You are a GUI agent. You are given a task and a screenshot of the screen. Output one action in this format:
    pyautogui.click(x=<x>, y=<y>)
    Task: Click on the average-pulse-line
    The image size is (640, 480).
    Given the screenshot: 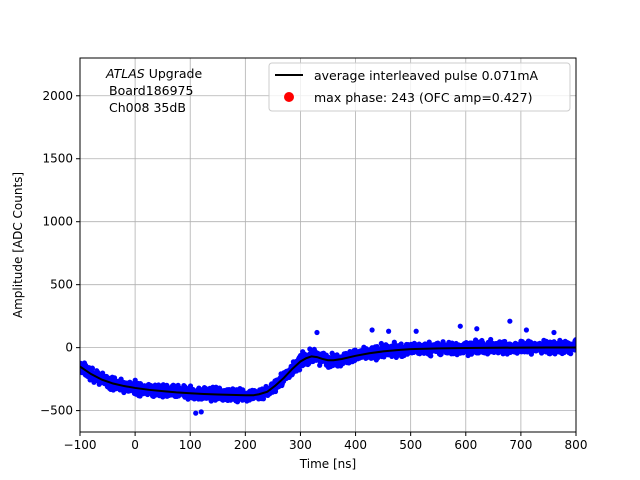 What is the action you would take?
    pyautogui.click(x=328, y=371)
    